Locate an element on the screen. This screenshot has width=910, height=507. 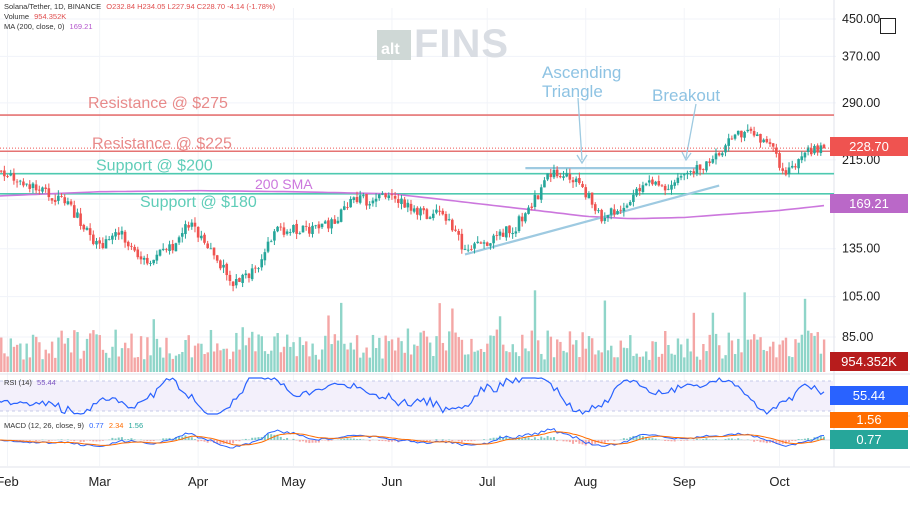
y-tick-label: 135.00 is located at coordinates (861, 249).